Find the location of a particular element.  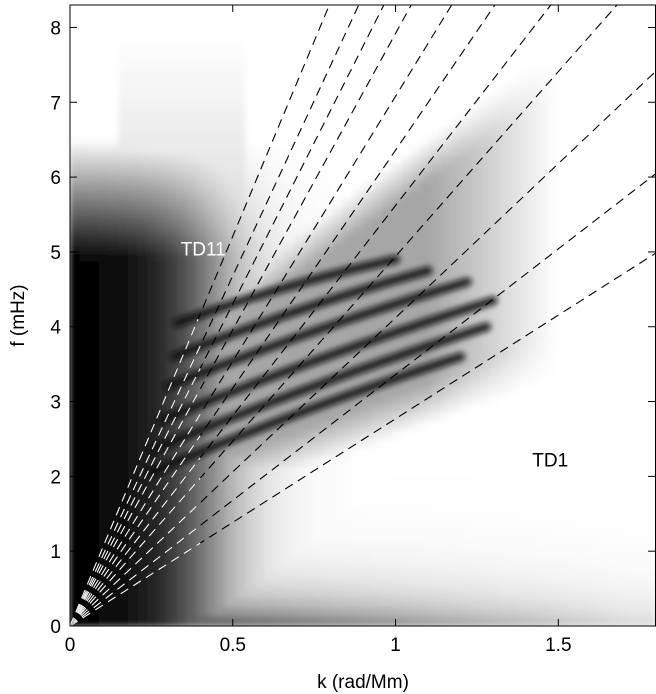

y-tick-label: 3 is located at coordinates (55, 403).